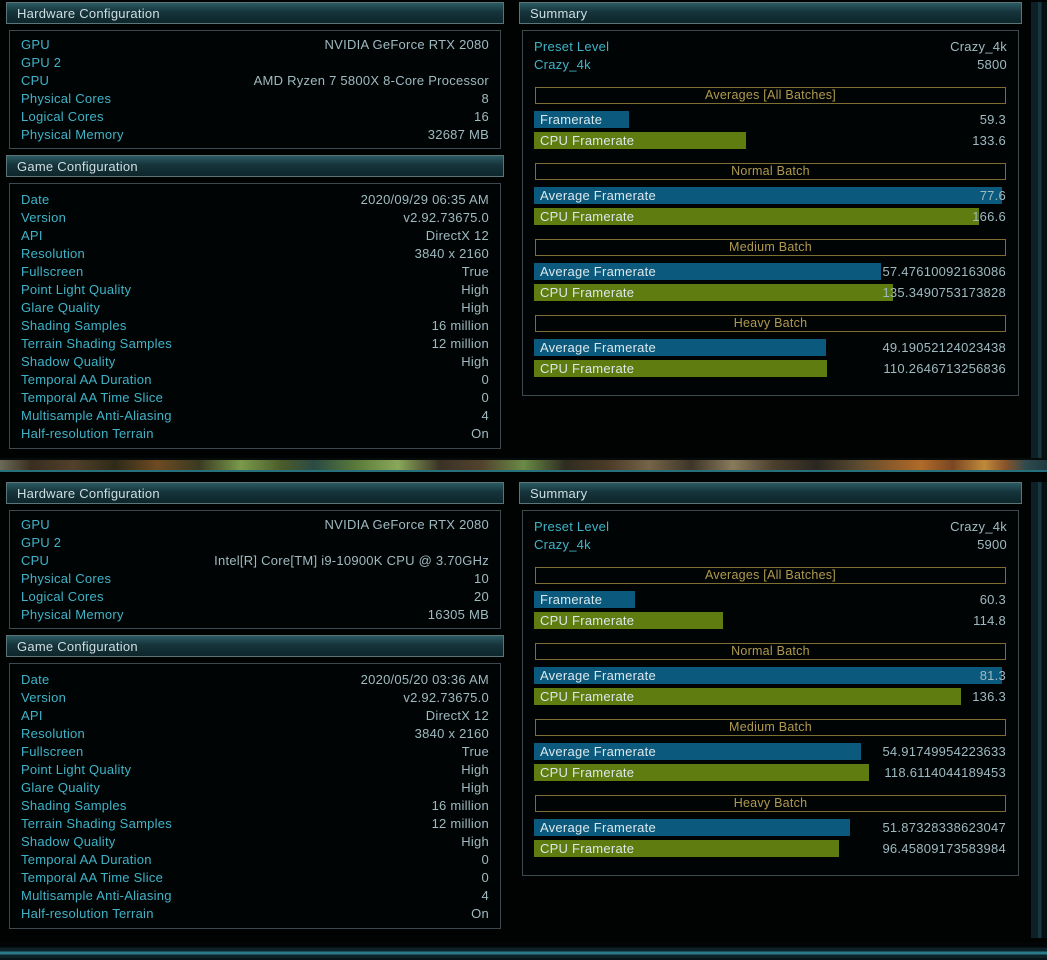  I want to click on config-label: Logical Cores, so click(62, 116).